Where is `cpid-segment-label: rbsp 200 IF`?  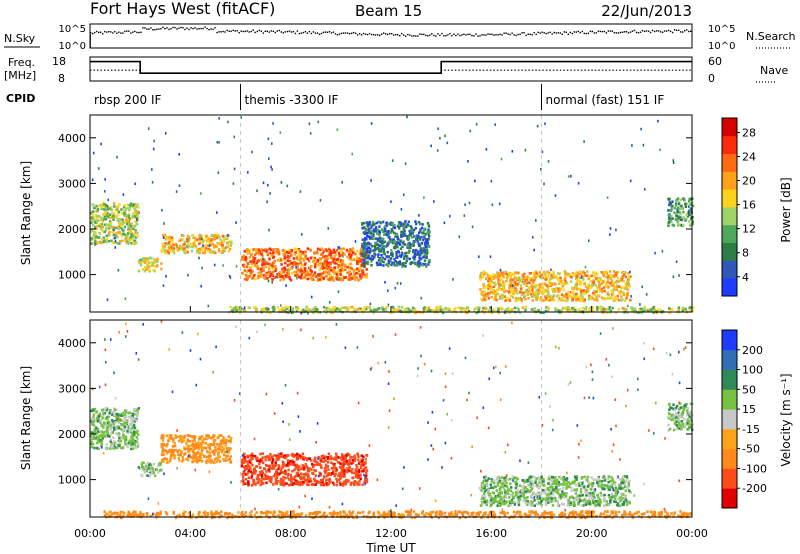
cpid-segment-label: rbsp 200 IF is located at coordinates (127, 100).